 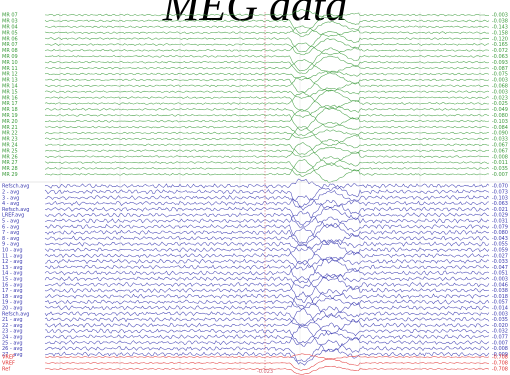 I want to click on channel-value: -0.073, so click(x=500, y=193).